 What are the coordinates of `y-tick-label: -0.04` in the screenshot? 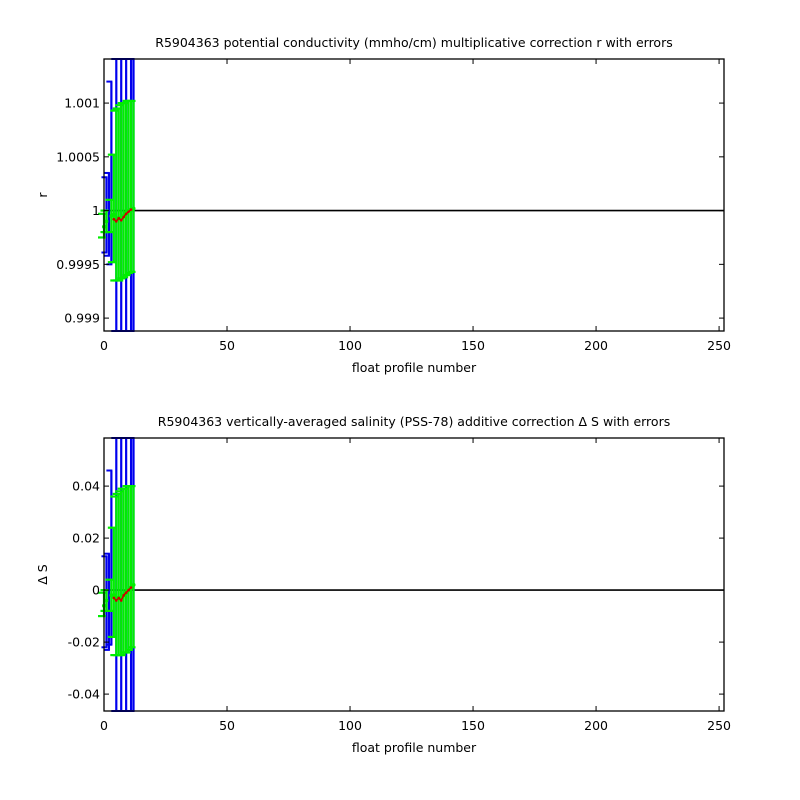 It's located at (84, 694).